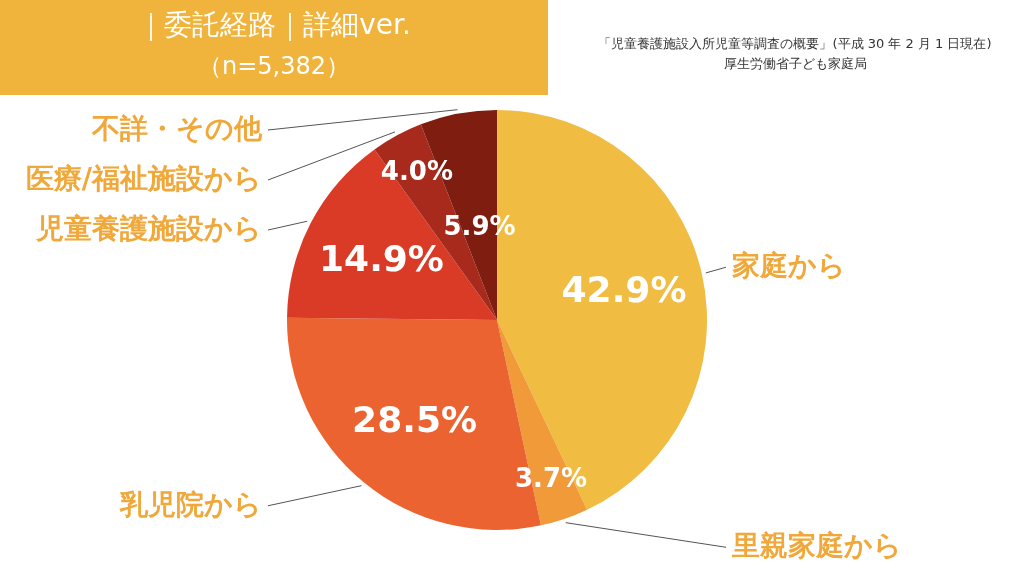 The image size is (1024, 576). Describe the element at coordinates (143, 178) in the screenshot. I see `slice-label: 医療/福祉施設から` at that location.